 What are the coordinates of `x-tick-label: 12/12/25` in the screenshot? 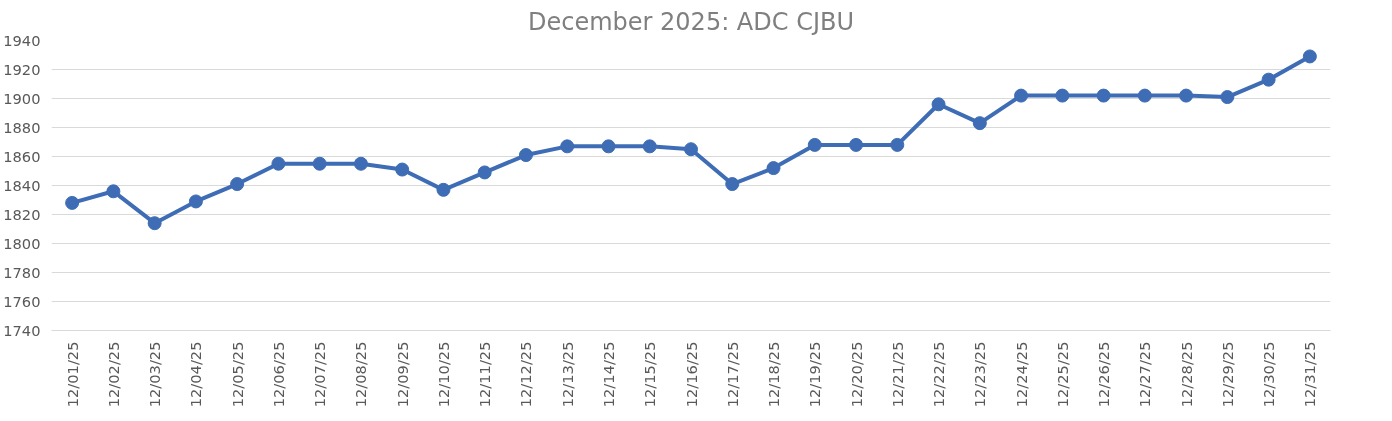 It's located at (526, 374).